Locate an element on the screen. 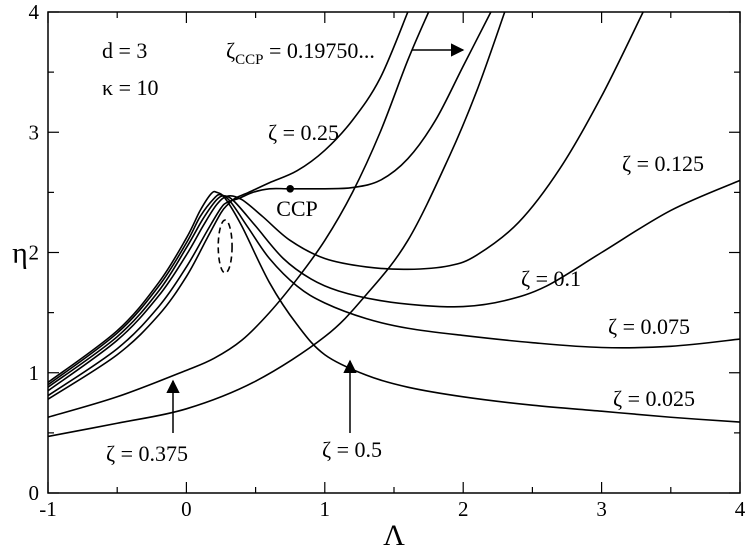 The image size is (747, 547). x-axis-label: Λ is located at coordinates (394, 533).